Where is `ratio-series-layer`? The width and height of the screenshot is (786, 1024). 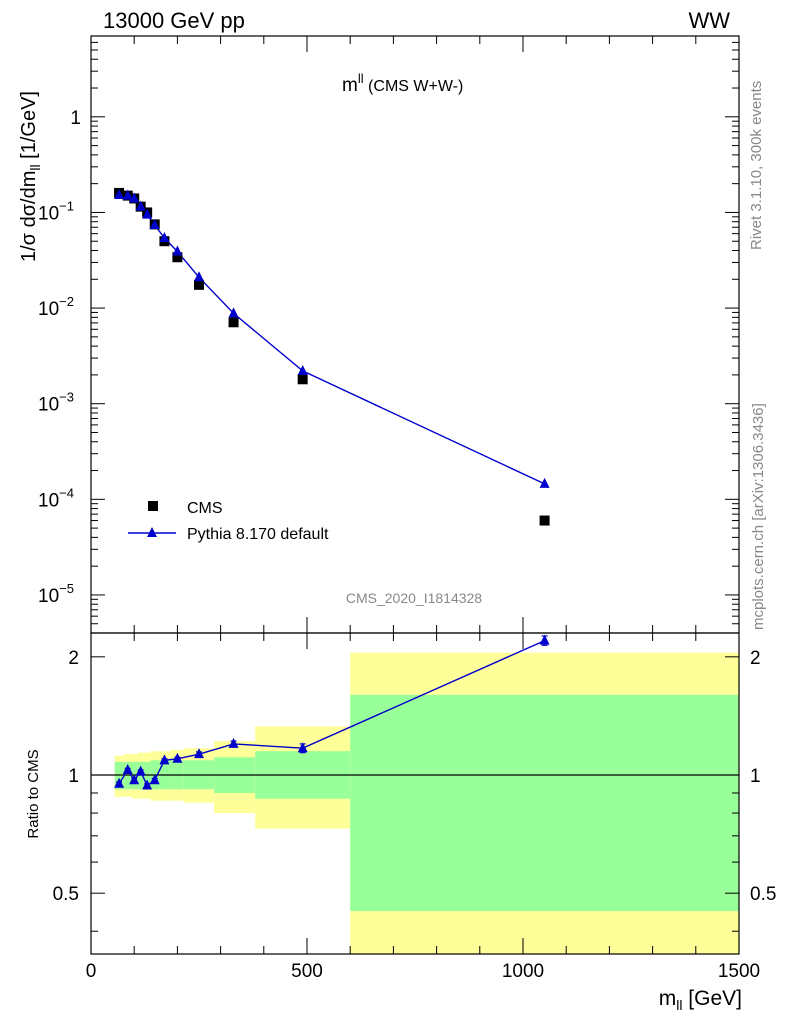 ratio-series-layer is located at coordinates (332, 712).